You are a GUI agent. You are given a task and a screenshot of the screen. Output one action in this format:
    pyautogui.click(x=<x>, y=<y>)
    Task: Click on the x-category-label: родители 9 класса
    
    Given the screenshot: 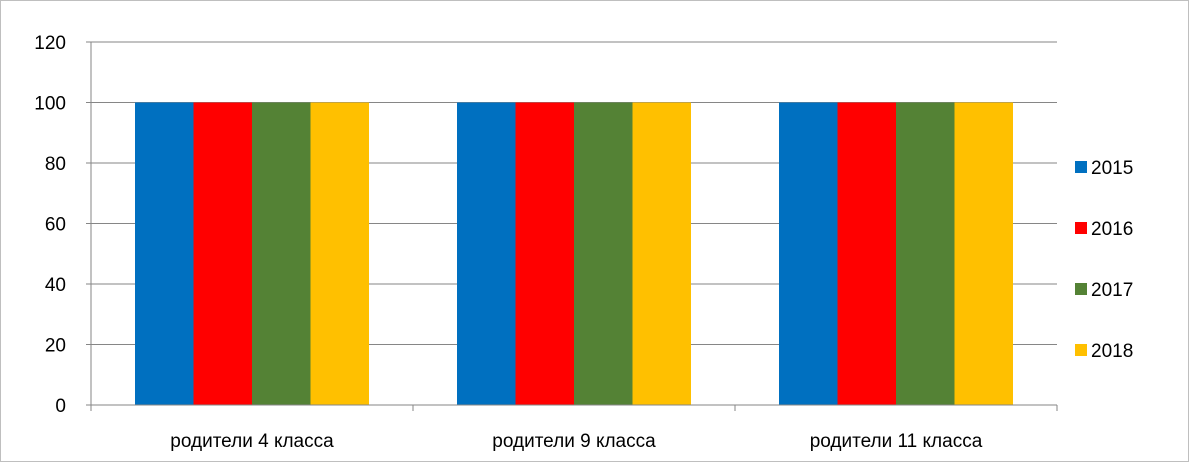 What is the action you would take?
    pyautogui.click(x=574, y=441)
    